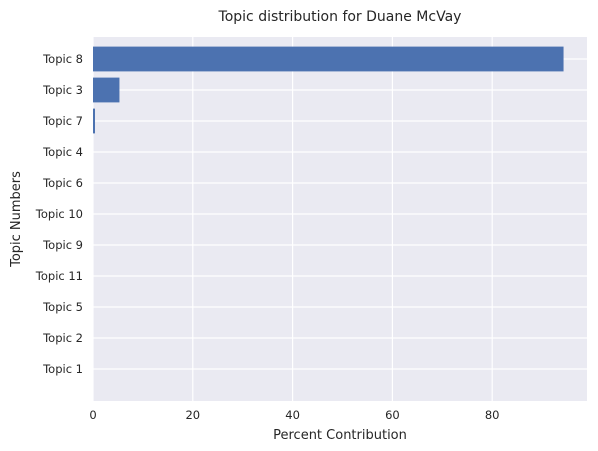  Describe the element at coordinates (392, 415) in the screenshot. I see `x-tick-label: 60` at that location.